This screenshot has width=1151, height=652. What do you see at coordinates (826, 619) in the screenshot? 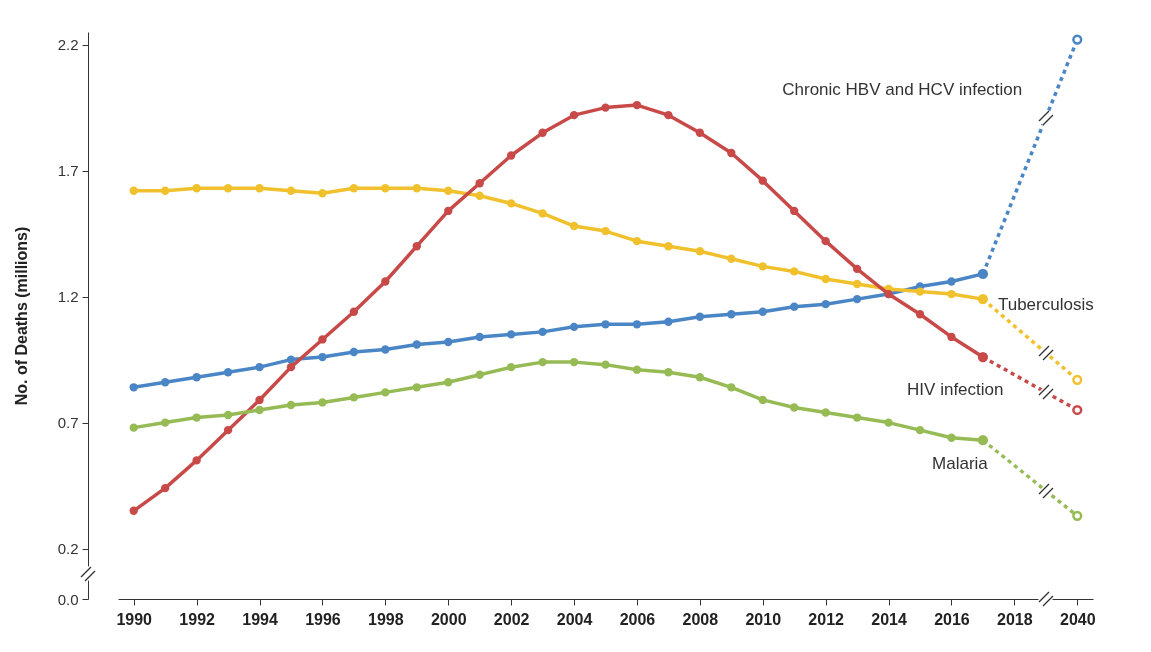
I see `x-tick-label: 2012` at bounding box center [826, 619].